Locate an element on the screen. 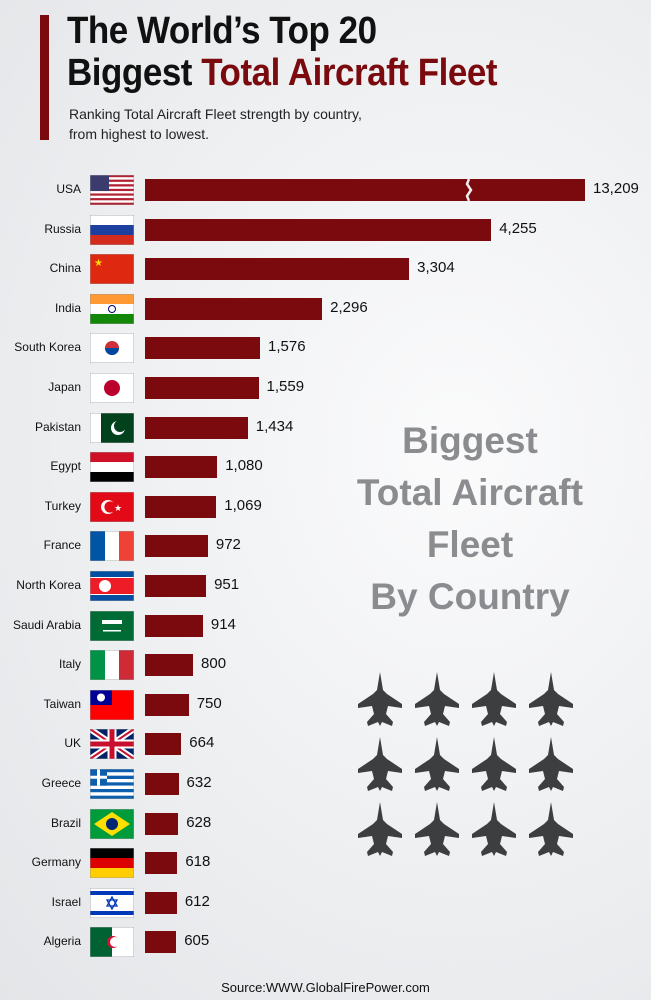  bar-row: Pakistan 1,434 is located at coordinates (325, 427).